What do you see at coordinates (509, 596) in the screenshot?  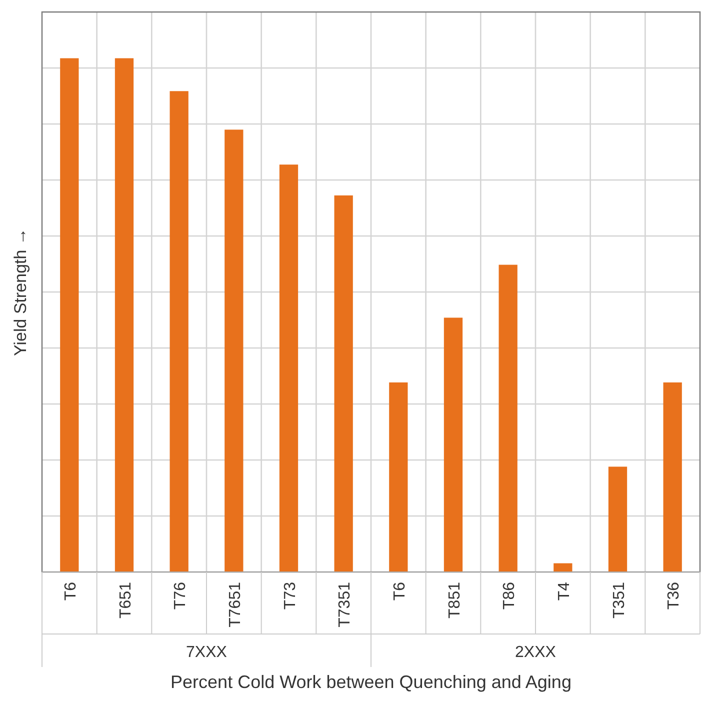 I see `x-tick-label: T86` at bounding box center [509, 596].